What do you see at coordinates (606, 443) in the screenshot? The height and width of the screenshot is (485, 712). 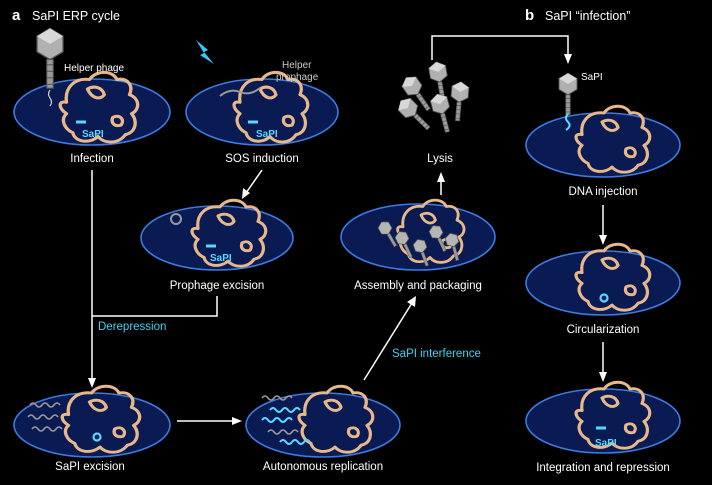 I see `sapi-label-integrated: SaPI` at bounding box center [606, 443].